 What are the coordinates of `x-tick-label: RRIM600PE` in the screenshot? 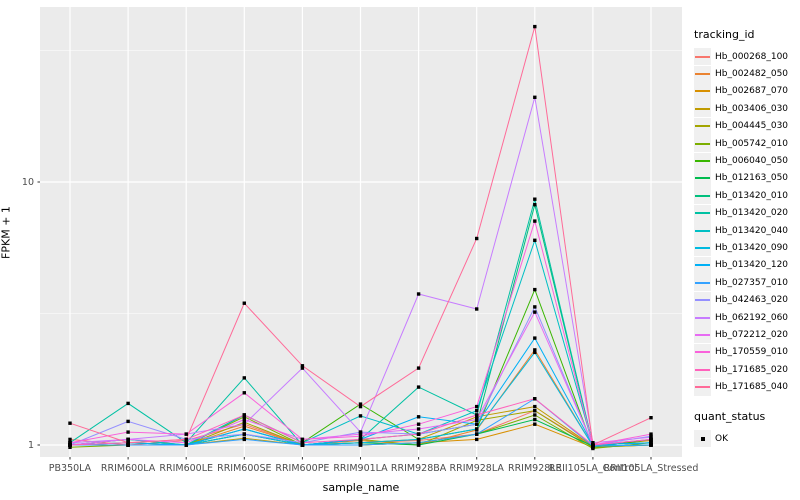 It's located at (302, 468).